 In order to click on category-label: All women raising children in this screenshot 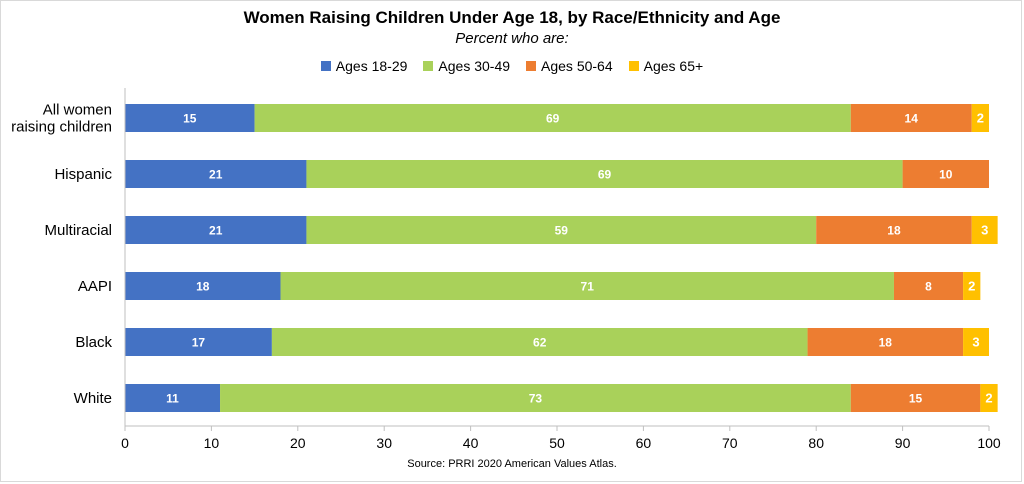, I will do `click(61, 119)`.